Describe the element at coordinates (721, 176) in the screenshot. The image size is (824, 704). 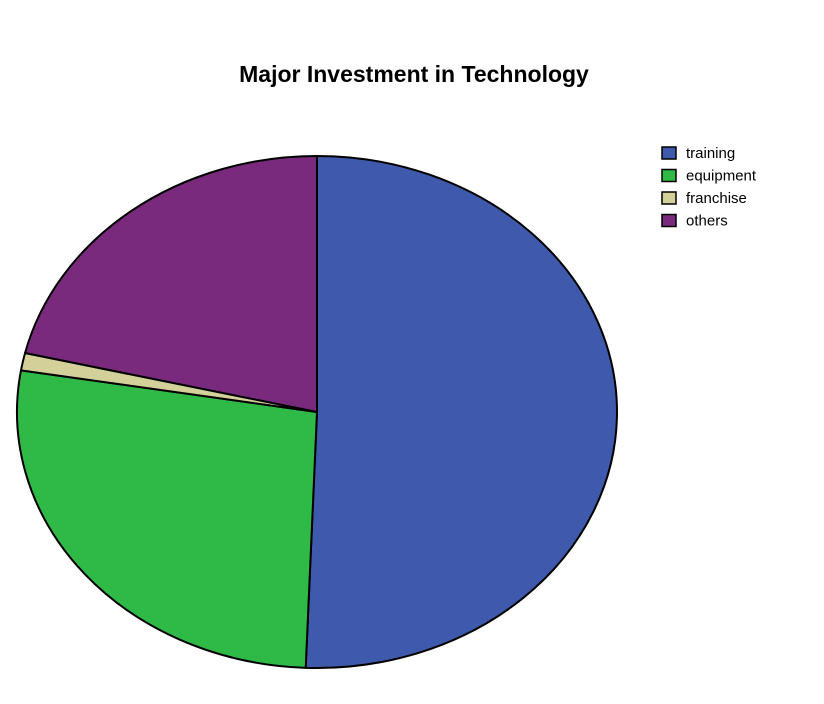
I see `legend-label-equipment: equipment` at that location.